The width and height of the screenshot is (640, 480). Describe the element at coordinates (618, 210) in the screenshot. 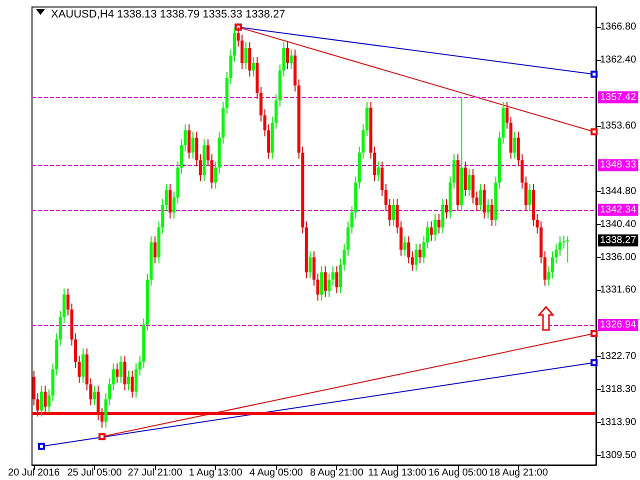

I see `ref-line-label: 1342.34` at that location.